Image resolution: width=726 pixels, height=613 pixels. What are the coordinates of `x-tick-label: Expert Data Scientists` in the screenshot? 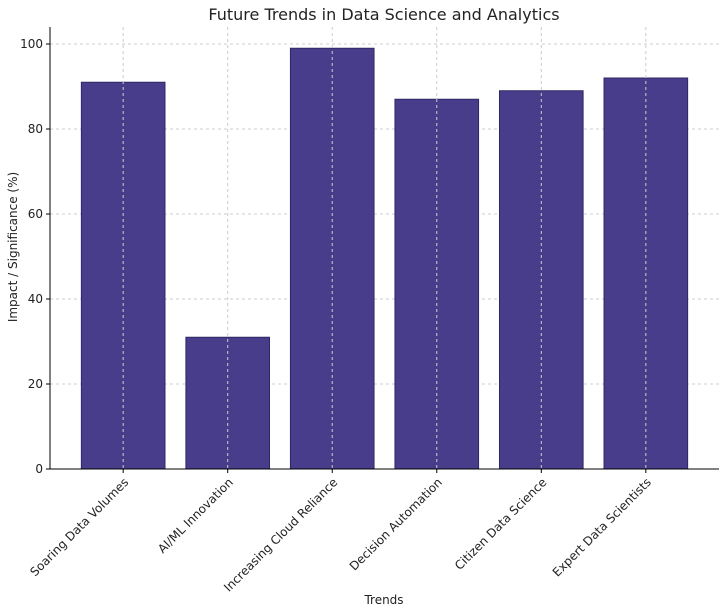 It's located at (602, 527).